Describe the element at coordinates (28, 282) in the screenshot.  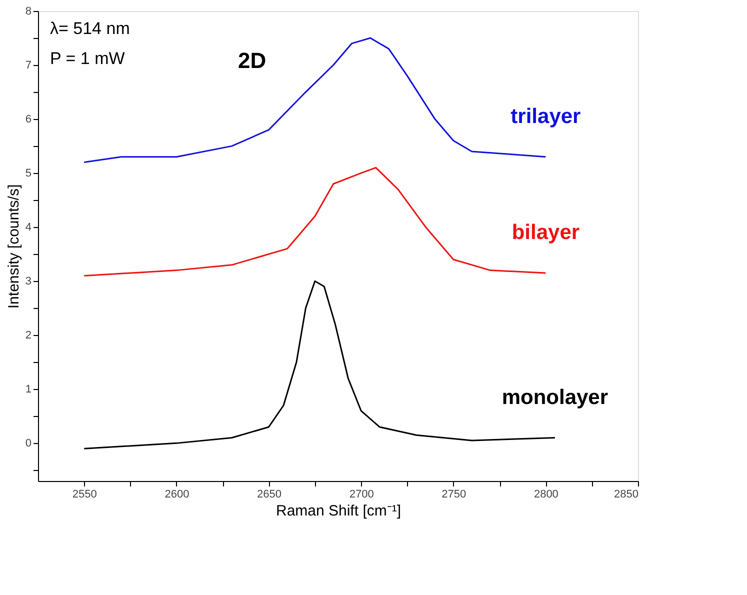
I see `y-tick-label: 3` at that location.